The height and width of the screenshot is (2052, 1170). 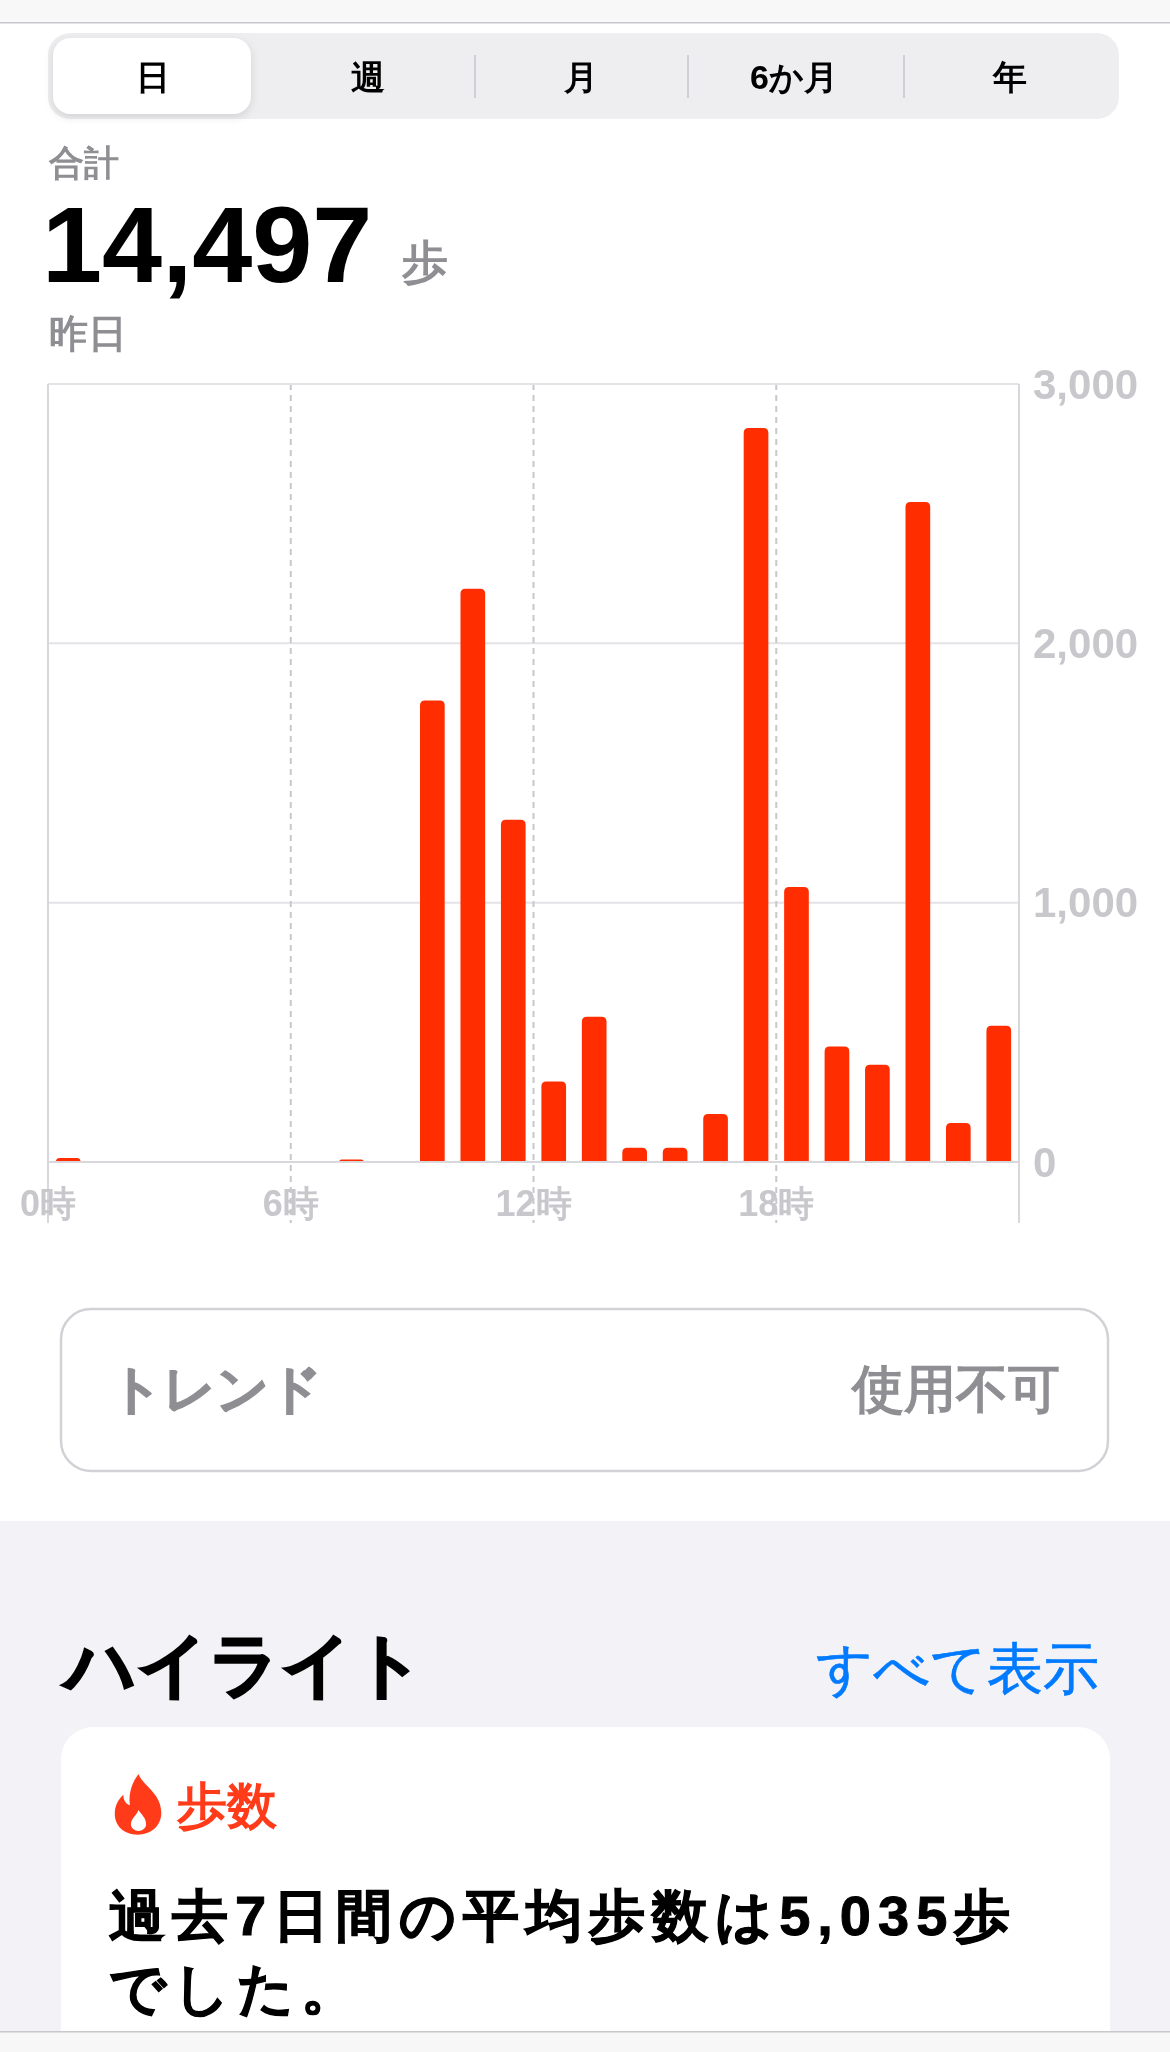 I want to click on y-tick-label: 1,000, so click(x=1086, y=903).